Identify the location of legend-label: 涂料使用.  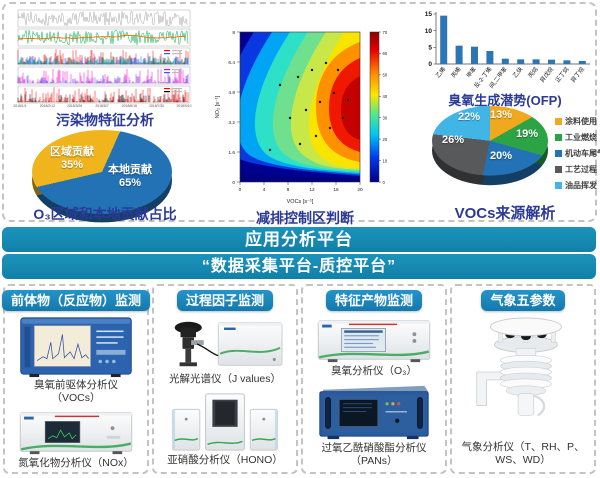
(581, 121).